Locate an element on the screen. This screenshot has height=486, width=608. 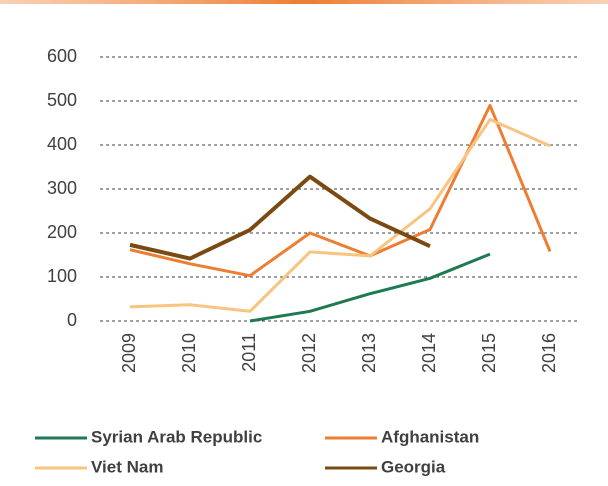
y-tick-label: 200 is located at coordinates (62, 232).